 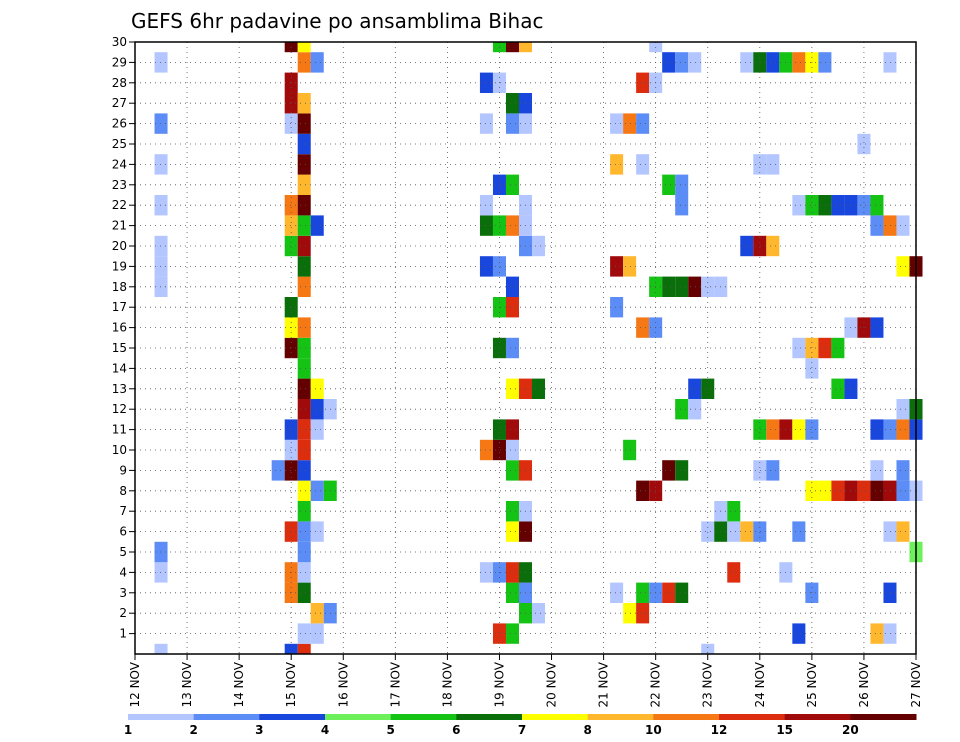 I want to click on y-tick-label: 12, so click(x=119, y=409).